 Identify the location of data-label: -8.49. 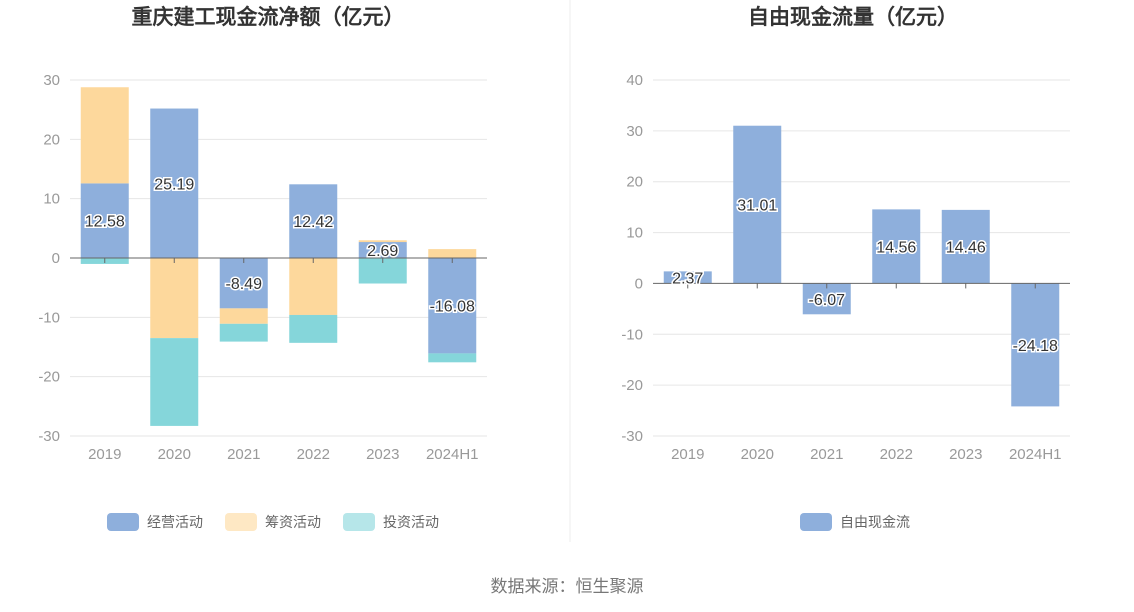
(244, 284).